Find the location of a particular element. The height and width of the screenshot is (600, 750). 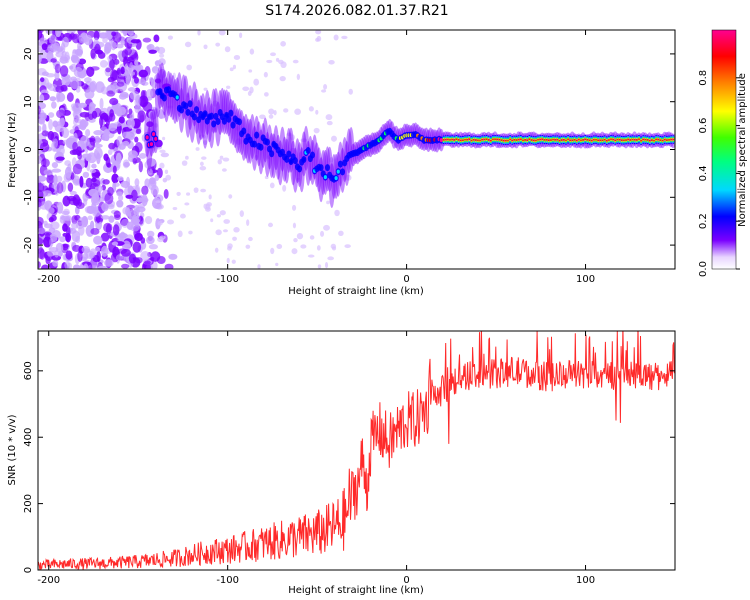

spectrogram-xtick-label: -200 is located at coordinates (48, 279).